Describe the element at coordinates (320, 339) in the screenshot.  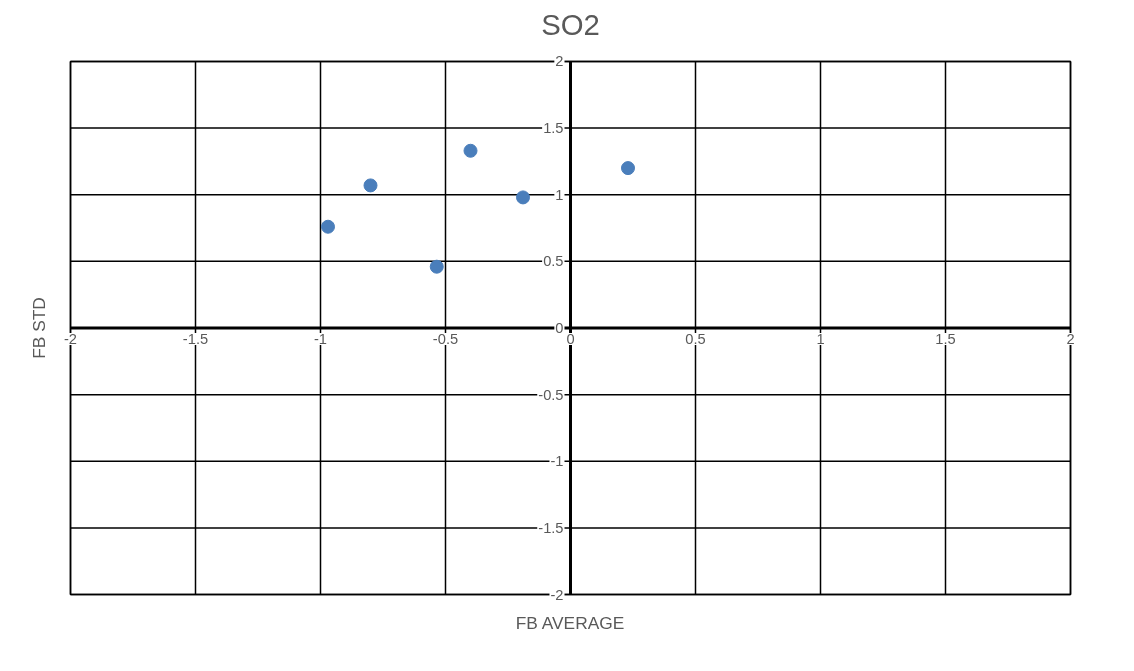
I see `x-tick-label: -1` at that location.